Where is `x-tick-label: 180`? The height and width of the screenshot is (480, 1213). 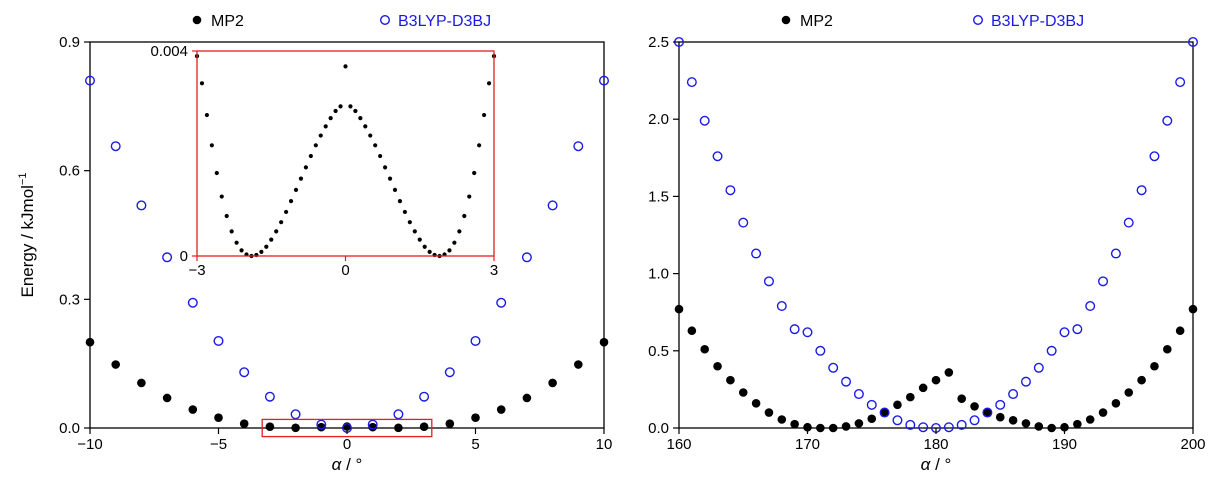 x-tick-label: 180 is located at coordinates (935, 444).